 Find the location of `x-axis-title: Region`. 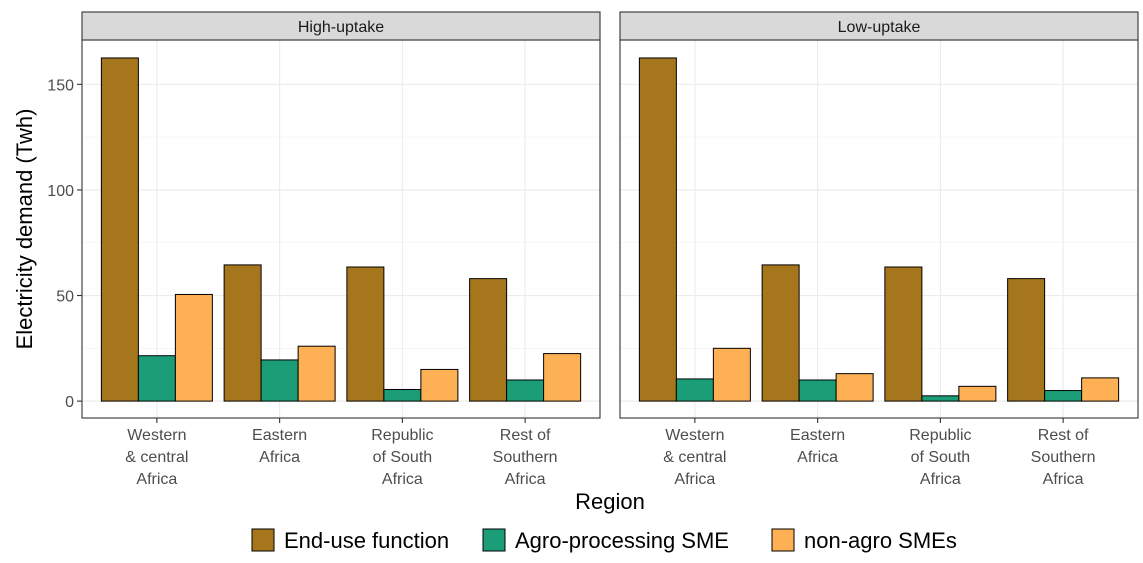

x-axis-title: Region is located at coordinates (610, 501).